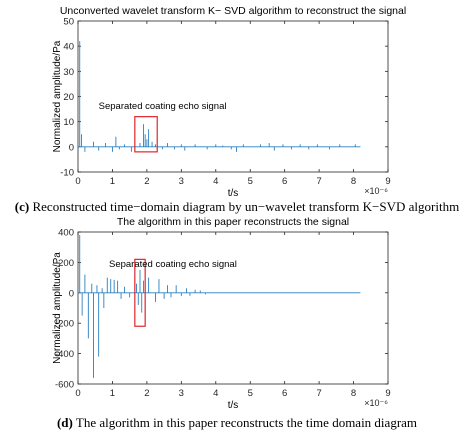 The height and width of the screenshot is (435, 474). I want to click on y-tick-label: 30, so click(68, 72).